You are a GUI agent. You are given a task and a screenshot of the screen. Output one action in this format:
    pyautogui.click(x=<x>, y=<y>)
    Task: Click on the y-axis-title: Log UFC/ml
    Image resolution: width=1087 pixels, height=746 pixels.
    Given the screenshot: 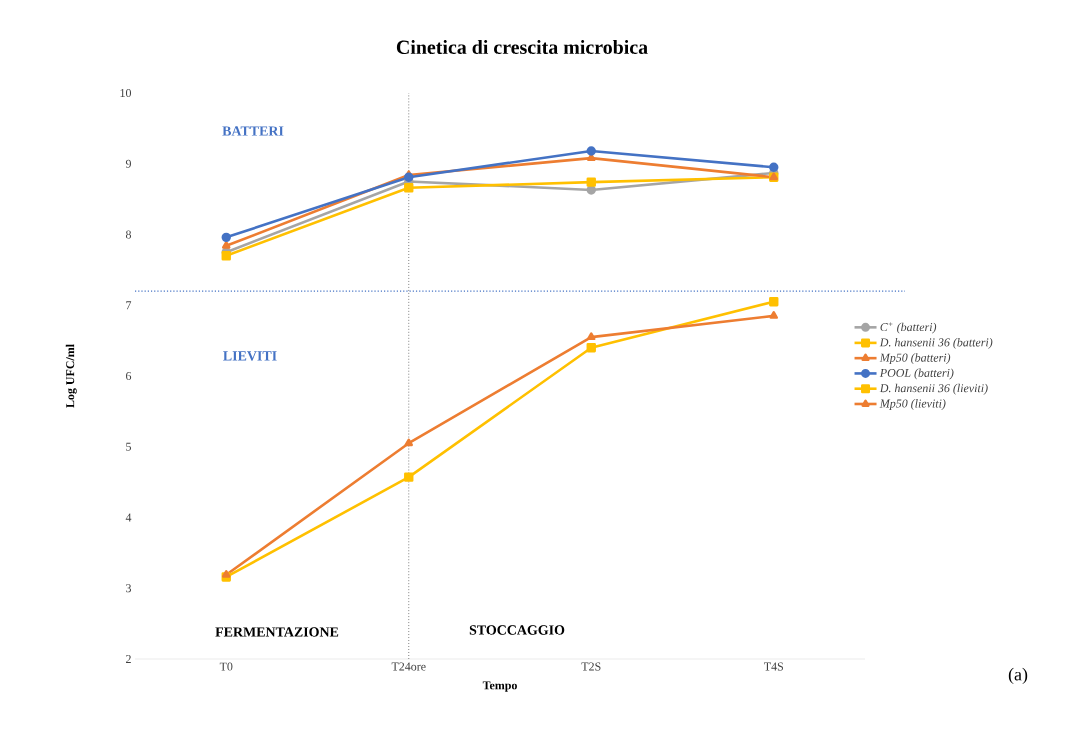 What is the action you would take?
    pyautogui.click(x=71, y=376)
    